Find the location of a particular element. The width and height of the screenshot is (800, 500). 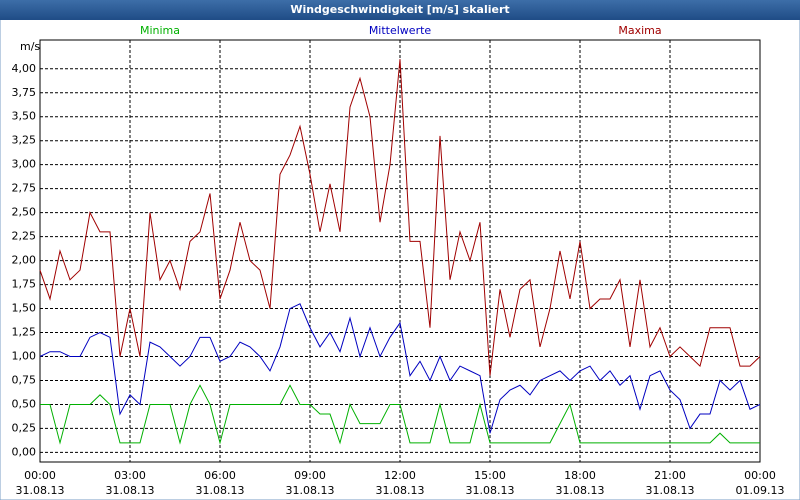

x-tick-date: 01.09.13 is located at coordinates (760, 490).